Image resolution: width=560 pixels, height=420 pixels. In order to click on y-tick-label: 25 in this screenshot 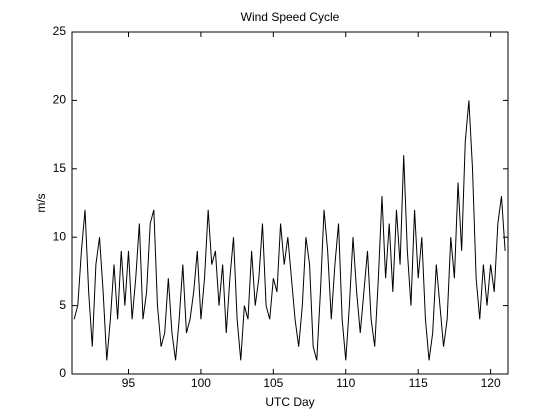, I will do `click(60, 31)`.